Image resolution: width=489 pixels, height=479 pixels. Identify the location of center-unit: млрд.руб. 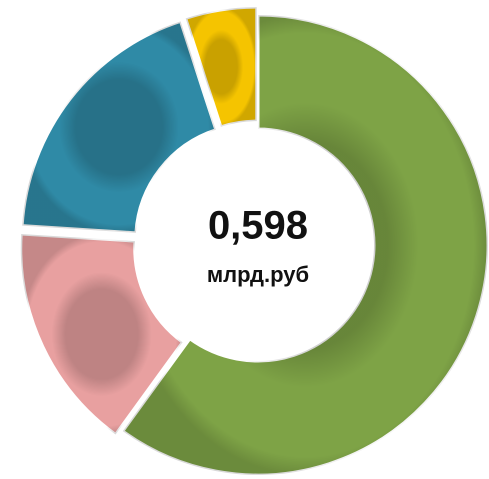
(258, 274).